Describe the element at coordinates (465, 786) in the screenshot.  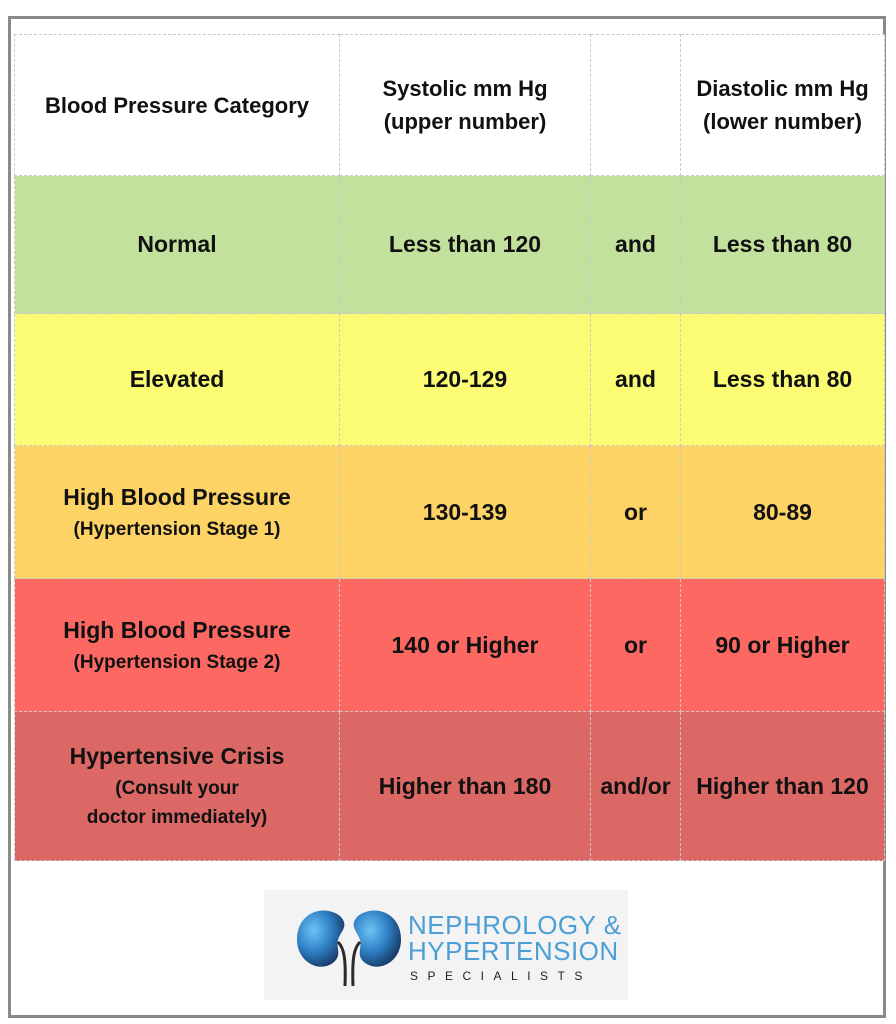
I see `systolic-cell: Higher than 180` at that location.